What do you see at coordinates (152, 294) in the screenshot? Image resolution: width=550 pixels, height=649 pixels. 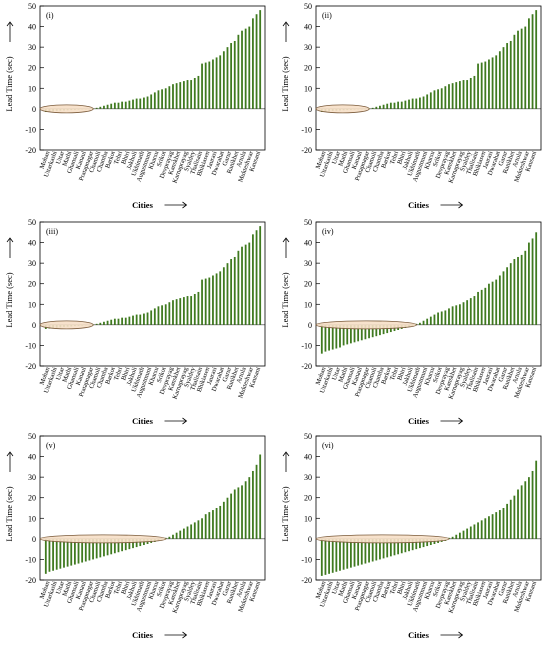 I see `plot-frame` at bounding box center [152, 294].